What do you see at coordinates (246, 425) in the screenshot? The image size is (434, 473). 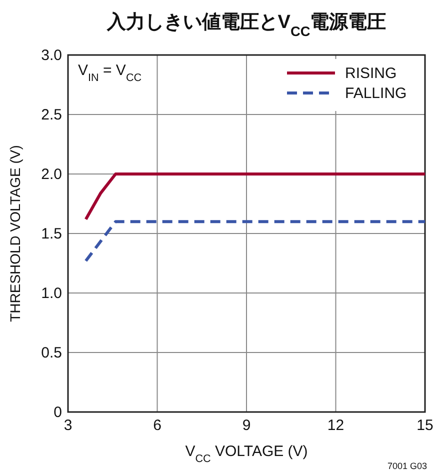 I see `x-tick-label: 9` at bounding box center [246, 425].